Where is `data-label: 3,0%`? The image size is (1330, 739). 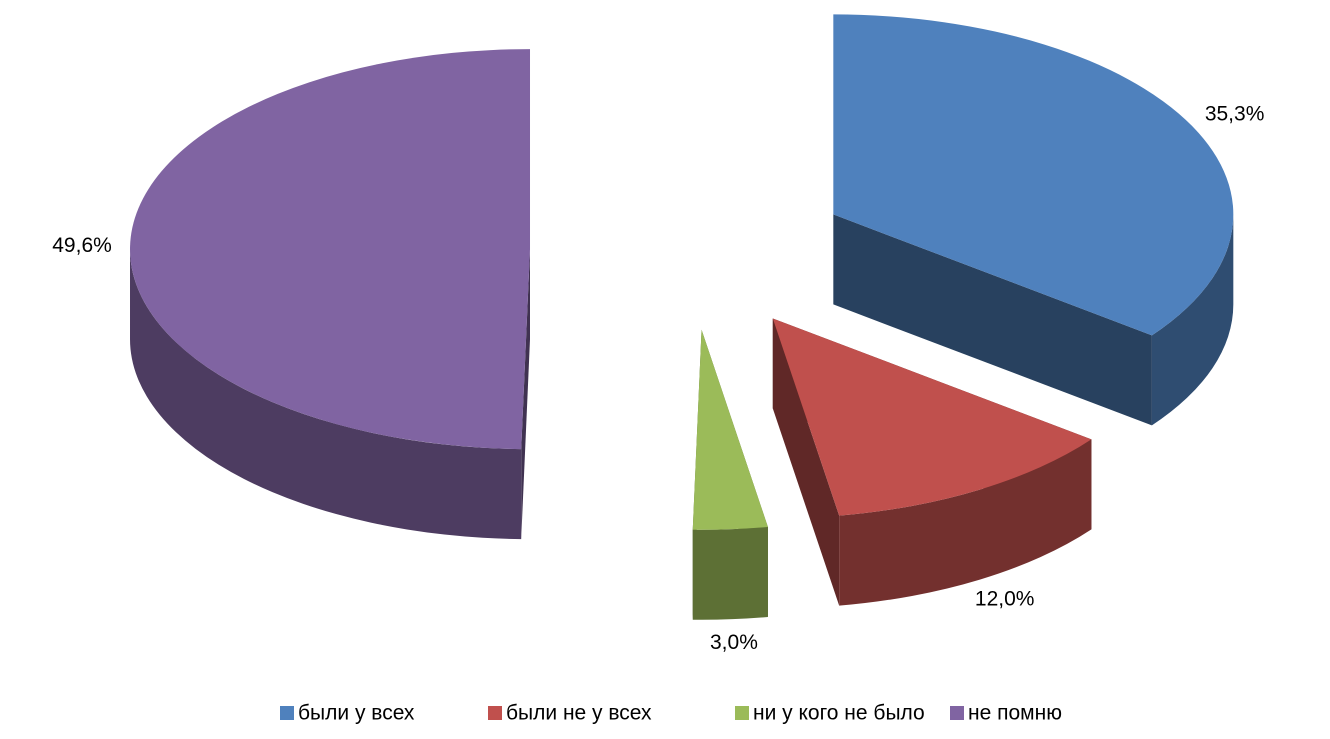 data-label: 3,0% is located at coordinates (734, 642).